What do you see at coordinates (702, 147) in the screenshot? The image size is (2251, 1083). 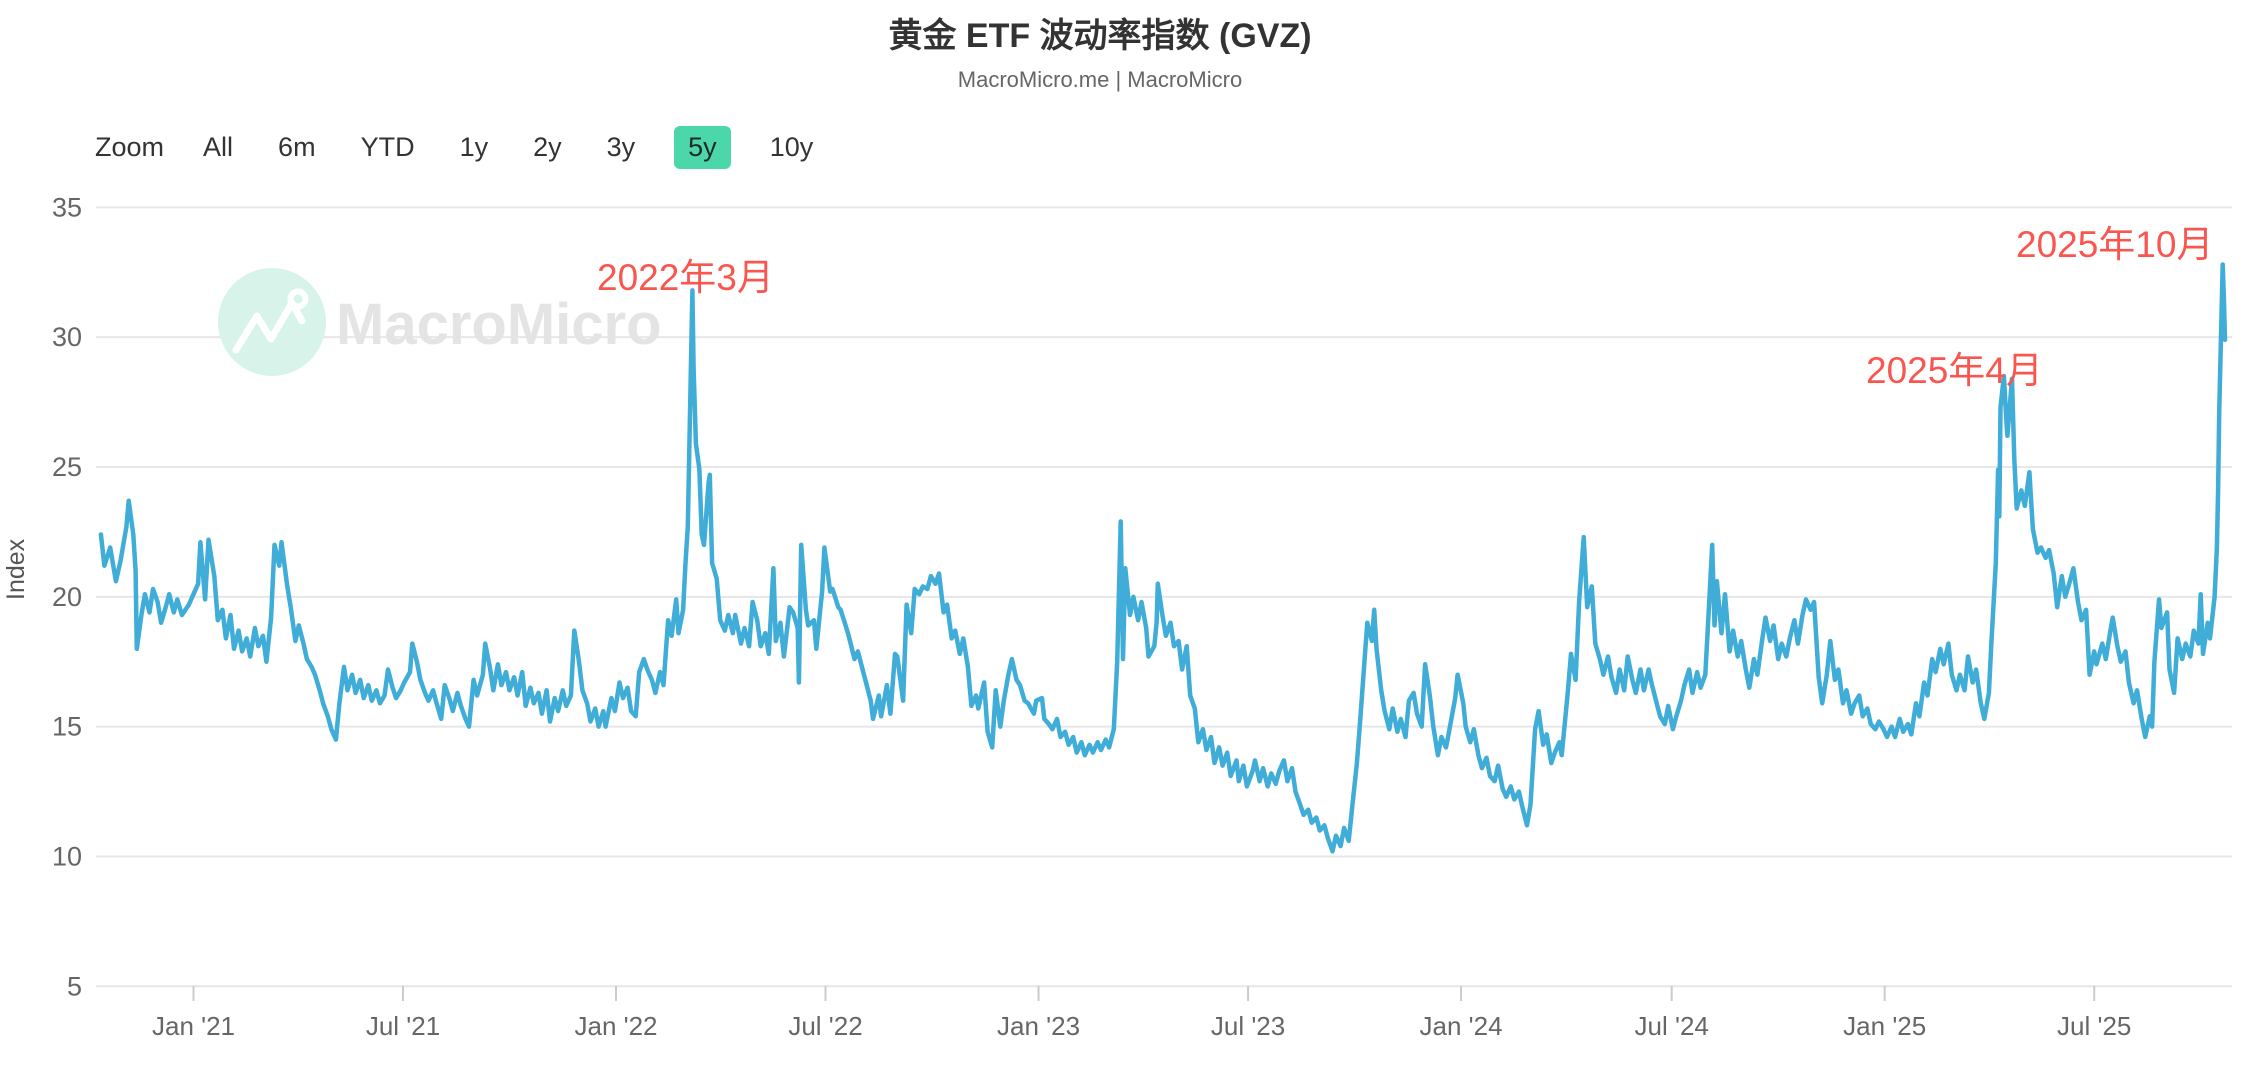 I see `range-button-5y: 5y` at bounding box center [702, 147].